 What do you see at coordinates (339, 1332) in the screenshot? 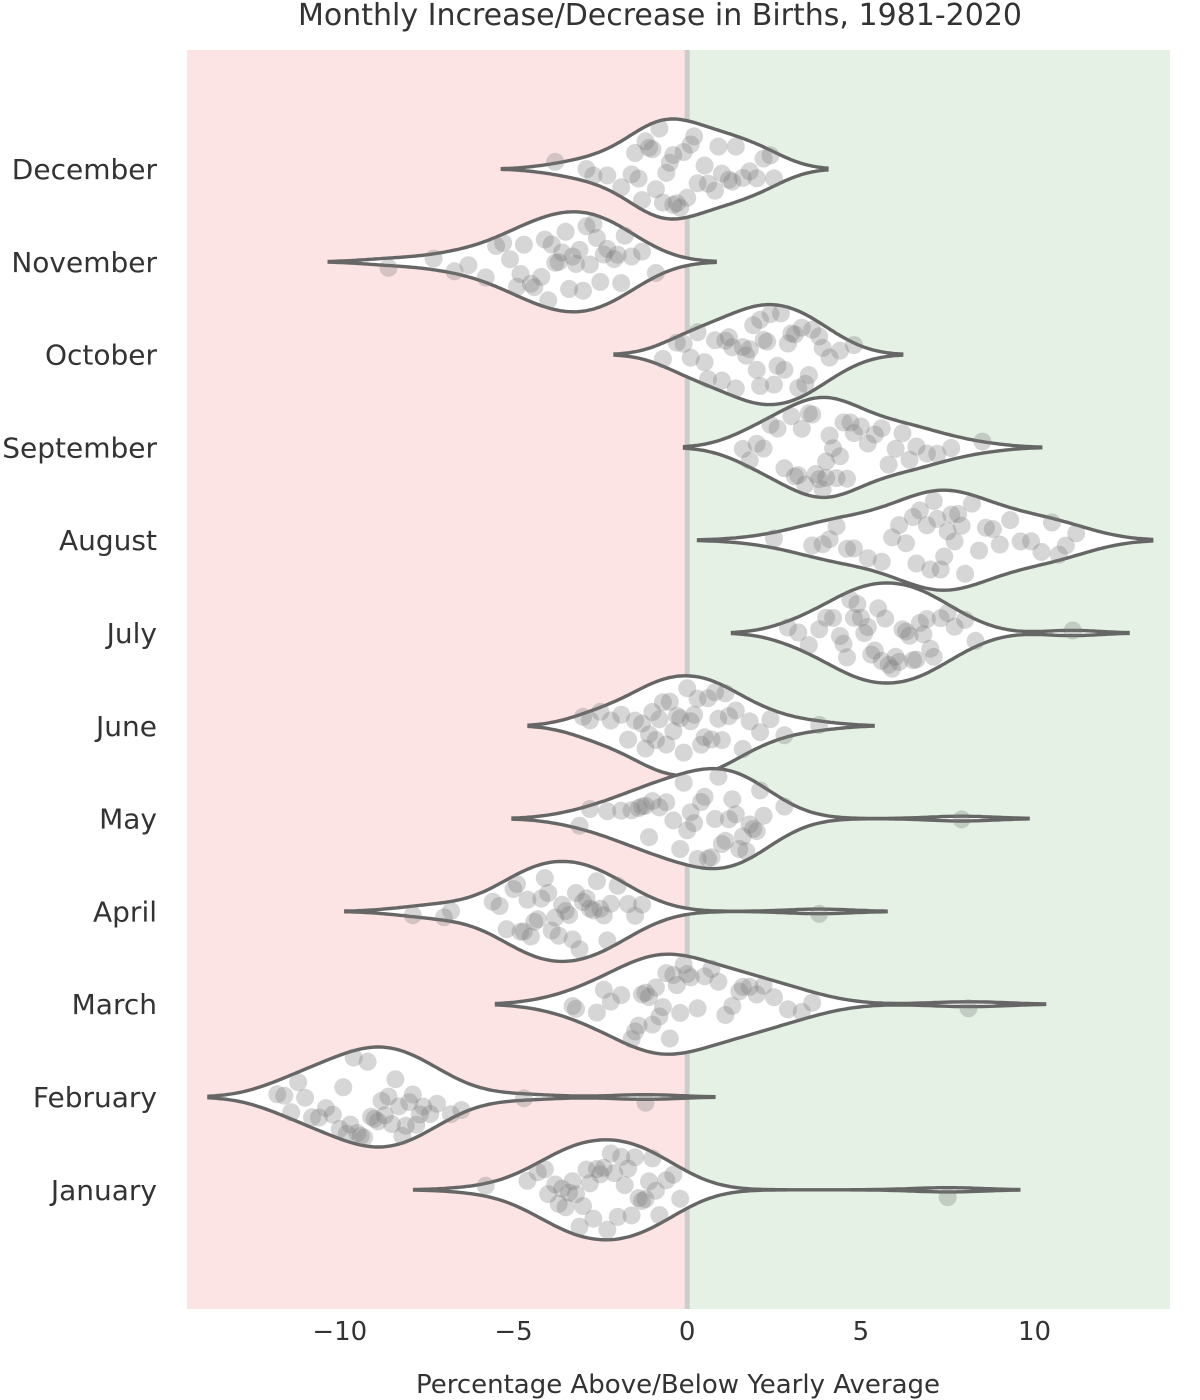
I see `x-tick-label: −10` at bounding box center [339, 1332].